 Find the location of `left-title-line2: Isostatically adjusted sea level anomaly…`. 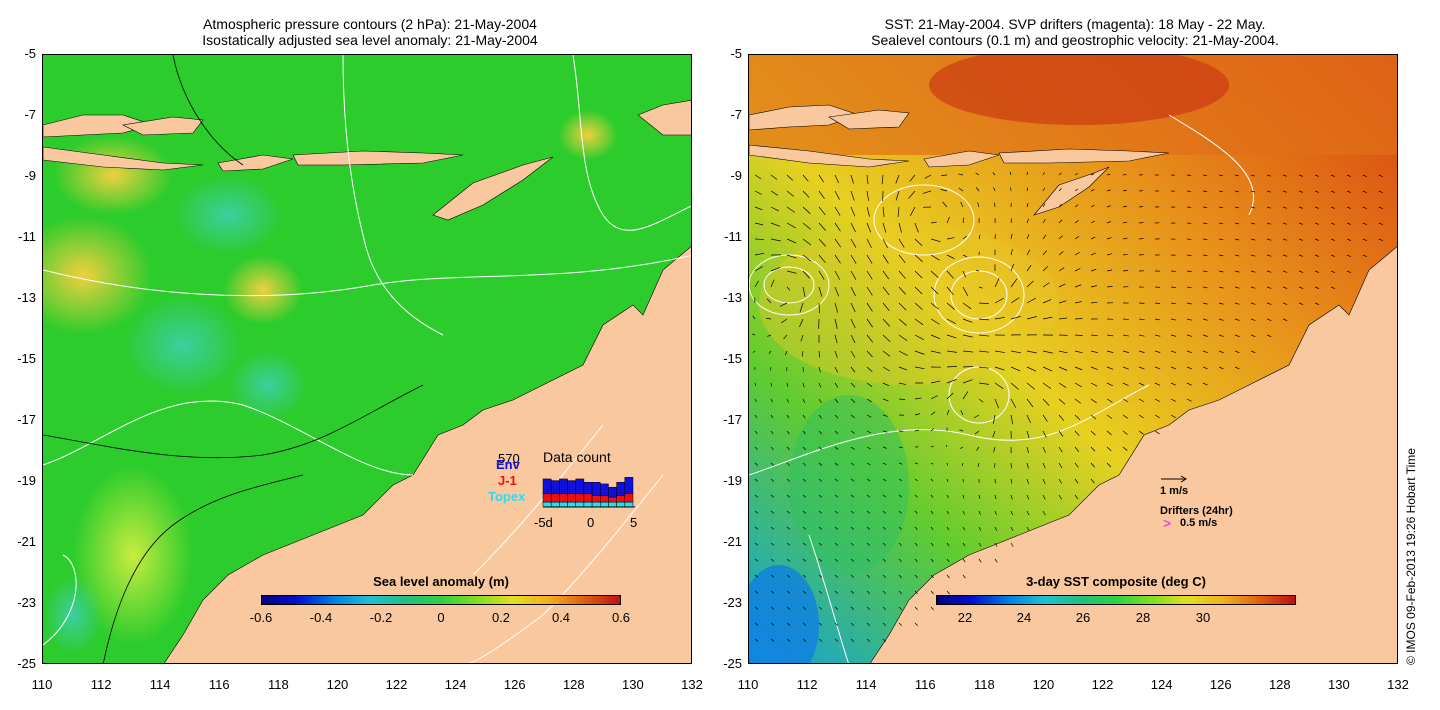

left-title-line2: Isostatically adjusted sea level anomaly… is located at coordinates (370, 40).